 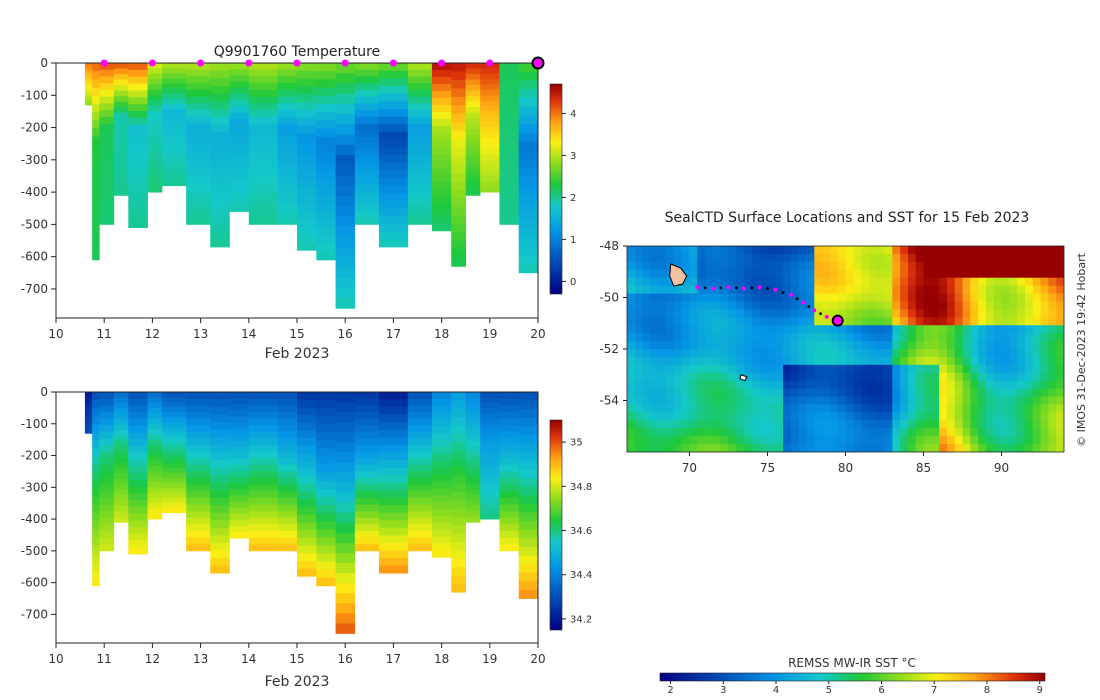 I want to click on colorbar-tick-label: 1, so click(x=573, y=240).